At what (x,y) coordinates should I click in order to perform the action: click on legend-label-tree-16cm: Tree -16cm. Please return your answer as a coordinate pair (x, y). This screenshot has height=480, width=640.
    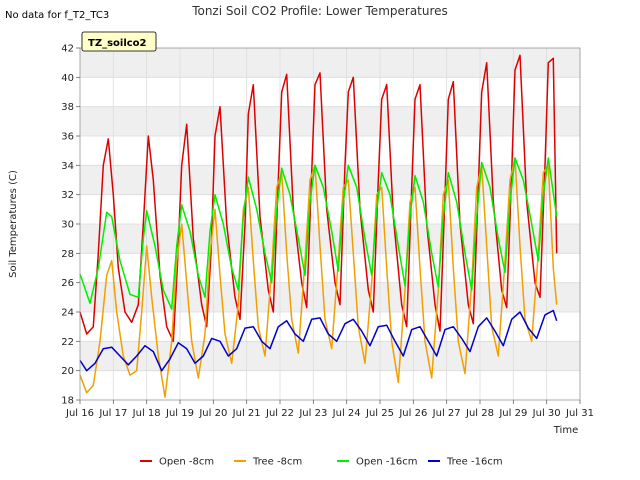
    Looking at the image, I should click on (474, 462).